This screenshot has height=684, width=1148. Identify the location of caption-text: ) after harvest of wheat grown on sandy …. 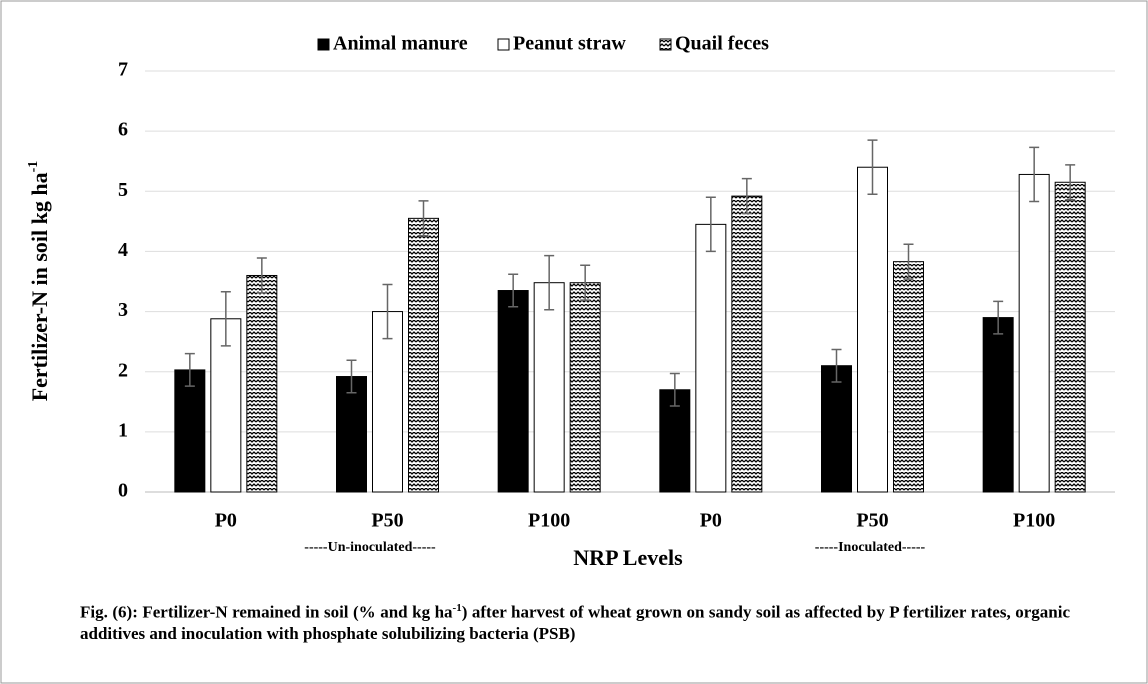
(575, 622).